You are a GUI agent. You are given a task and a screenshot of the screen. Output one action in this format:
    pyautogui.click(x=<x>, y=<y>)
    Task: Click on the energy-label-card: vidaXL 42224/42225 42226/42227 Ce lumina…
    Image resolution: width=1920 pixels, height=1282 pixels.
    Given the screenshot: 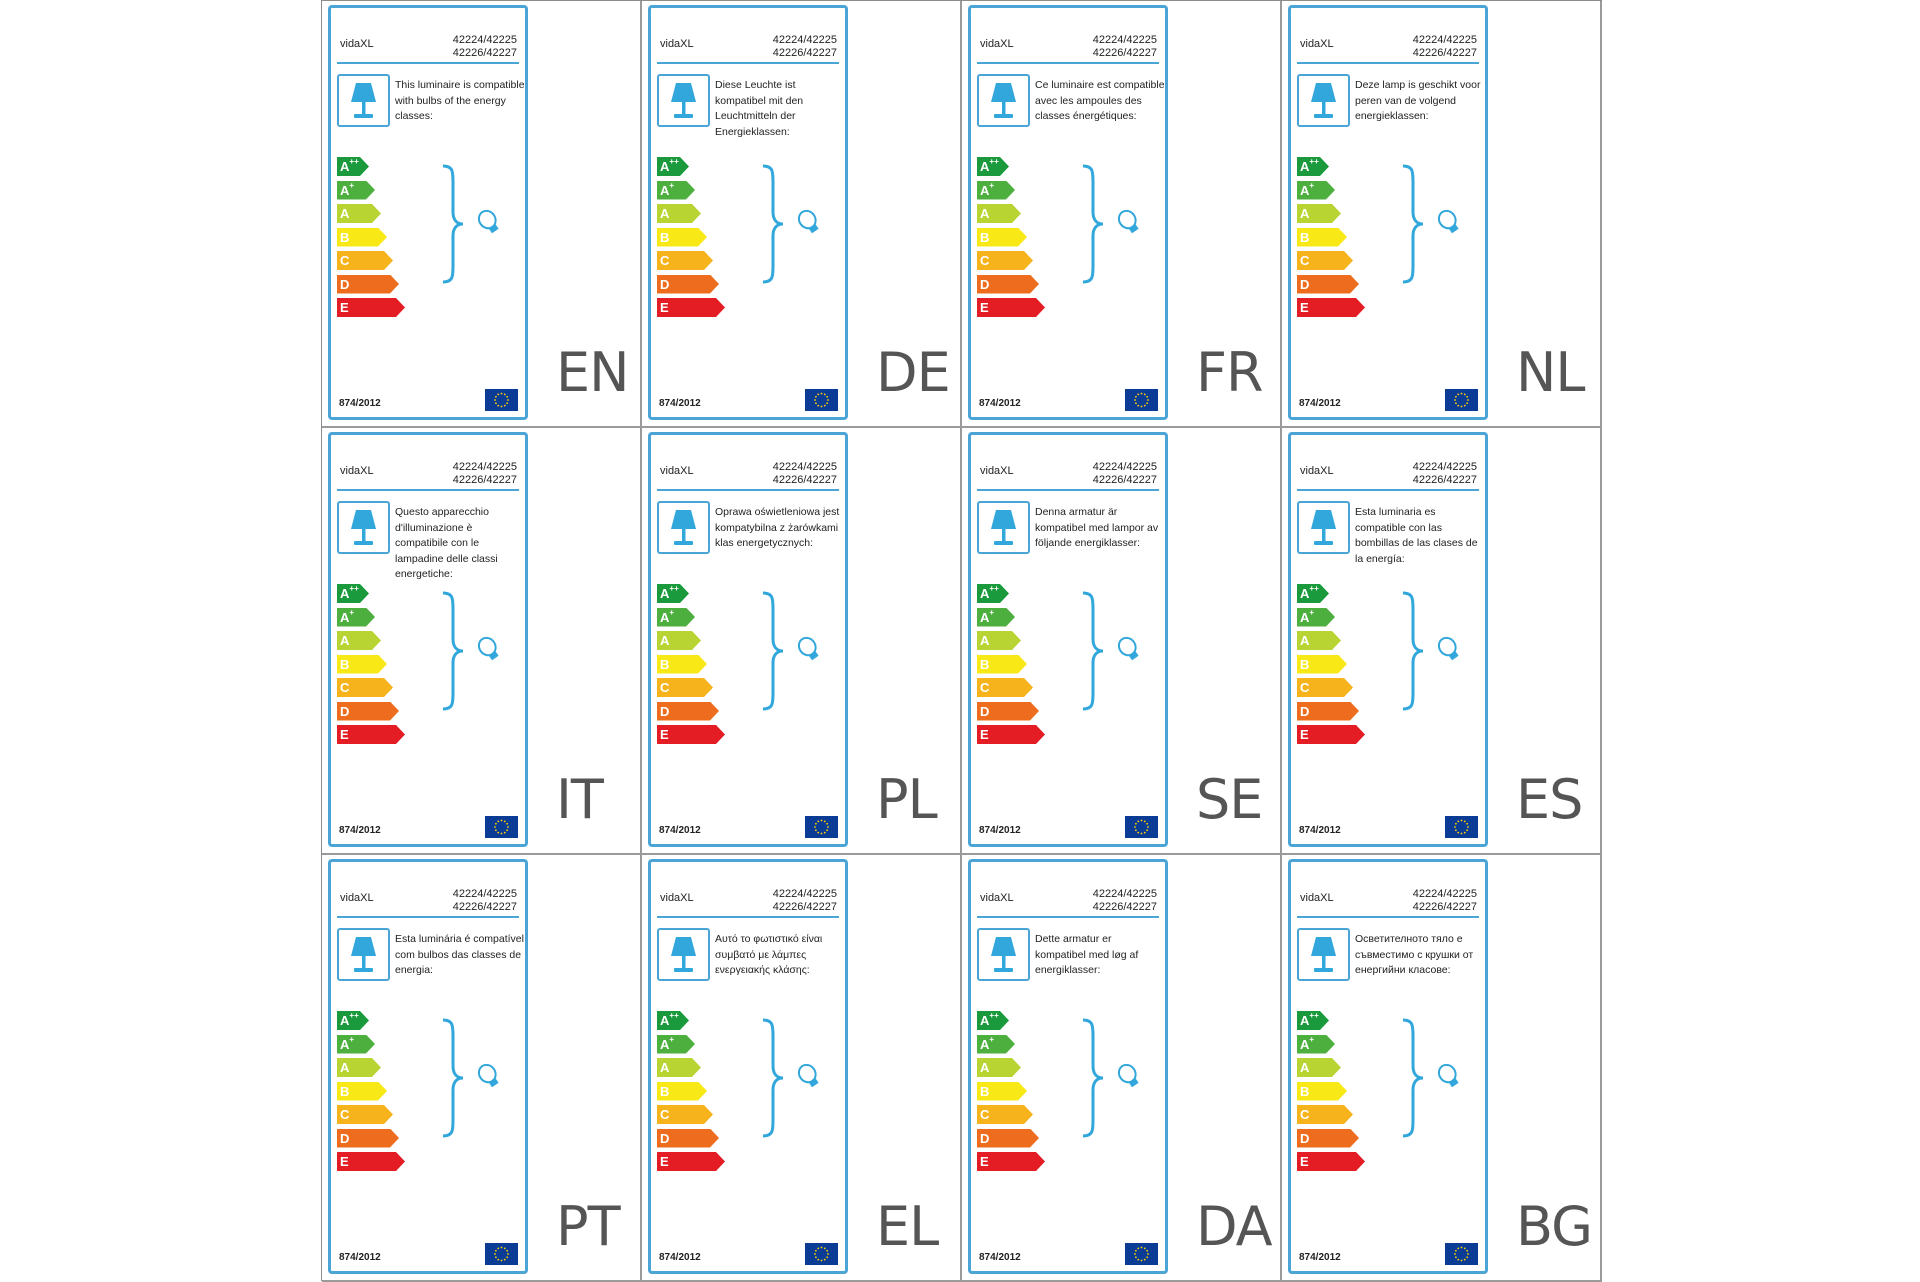 What is the action you would take?
    pyautogui.click(x=1068, y=212)
    